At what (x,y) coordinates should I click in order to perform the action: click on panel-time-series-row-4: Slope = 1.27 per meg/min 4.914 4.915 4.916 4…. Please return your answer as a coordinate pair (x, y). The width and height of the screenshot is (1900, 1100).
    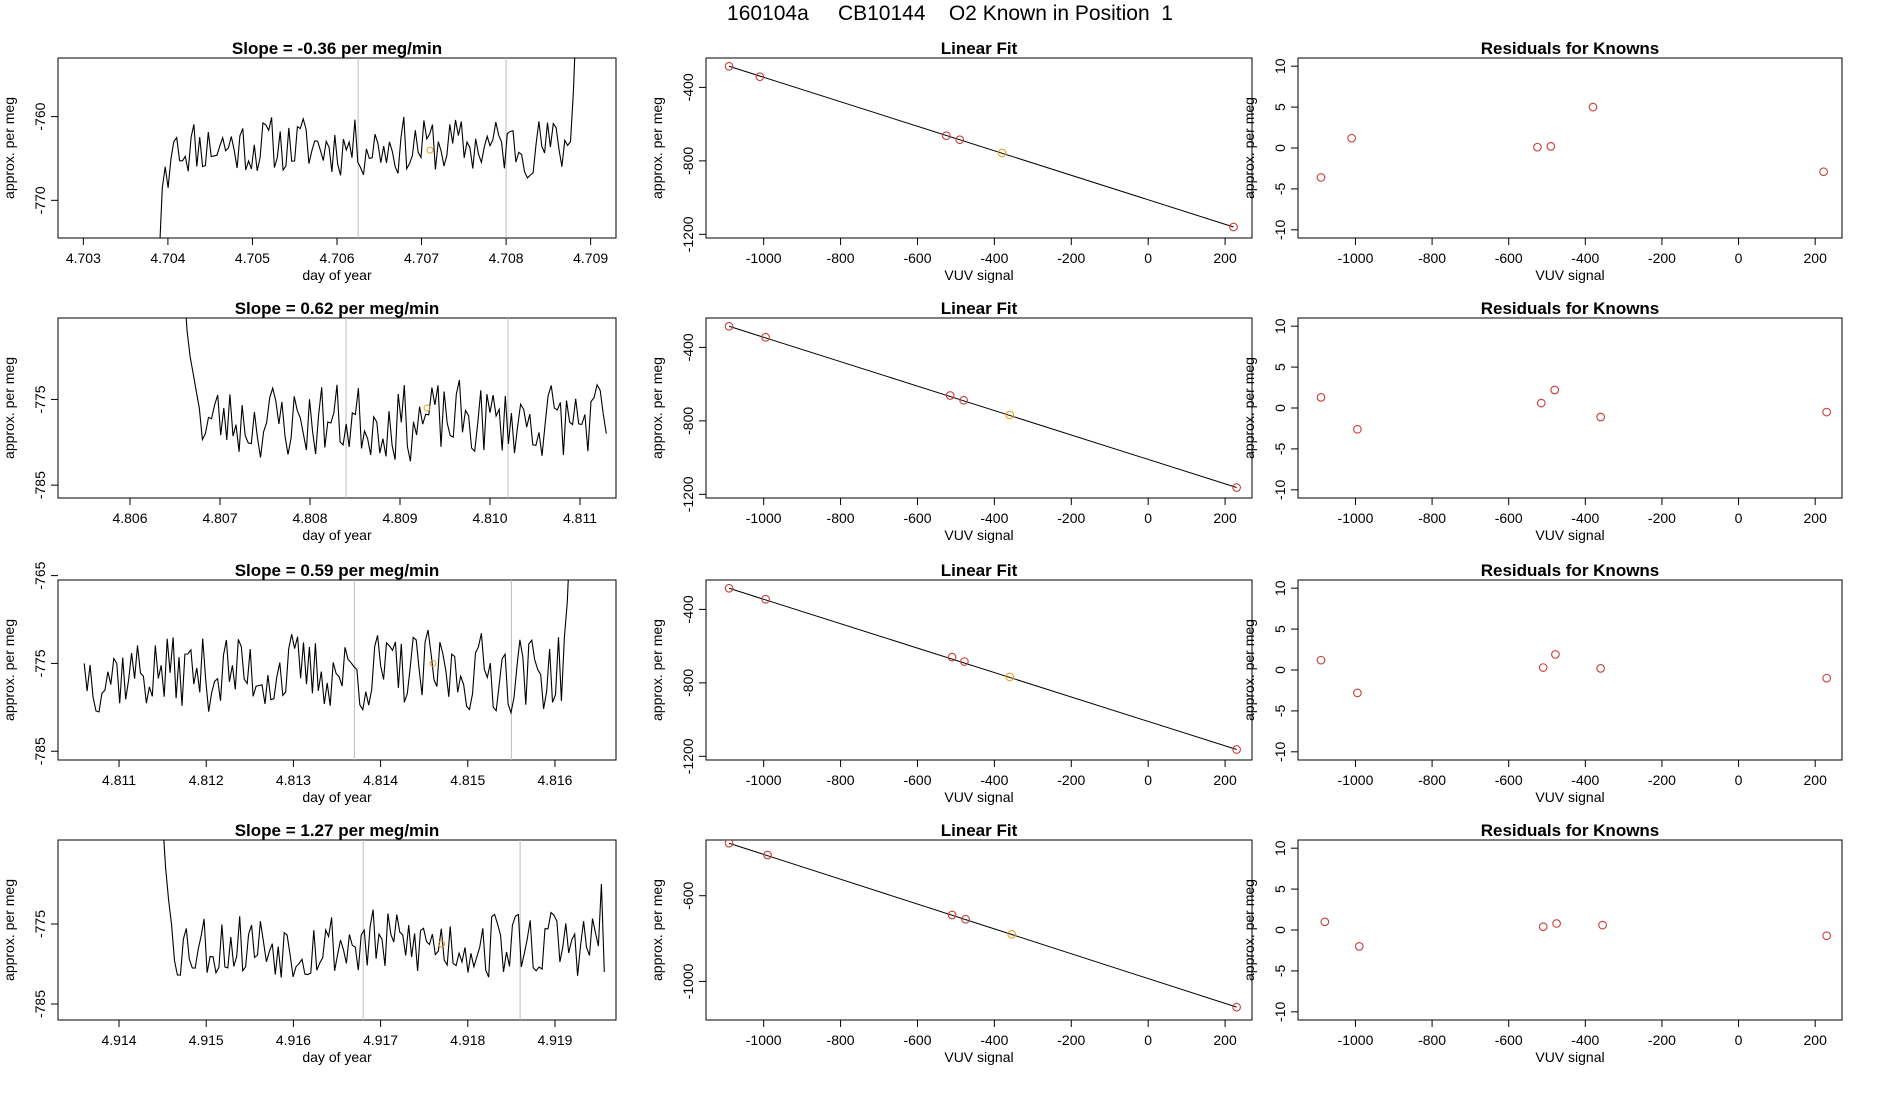
    Looking at the image, I should click on (309, 943).